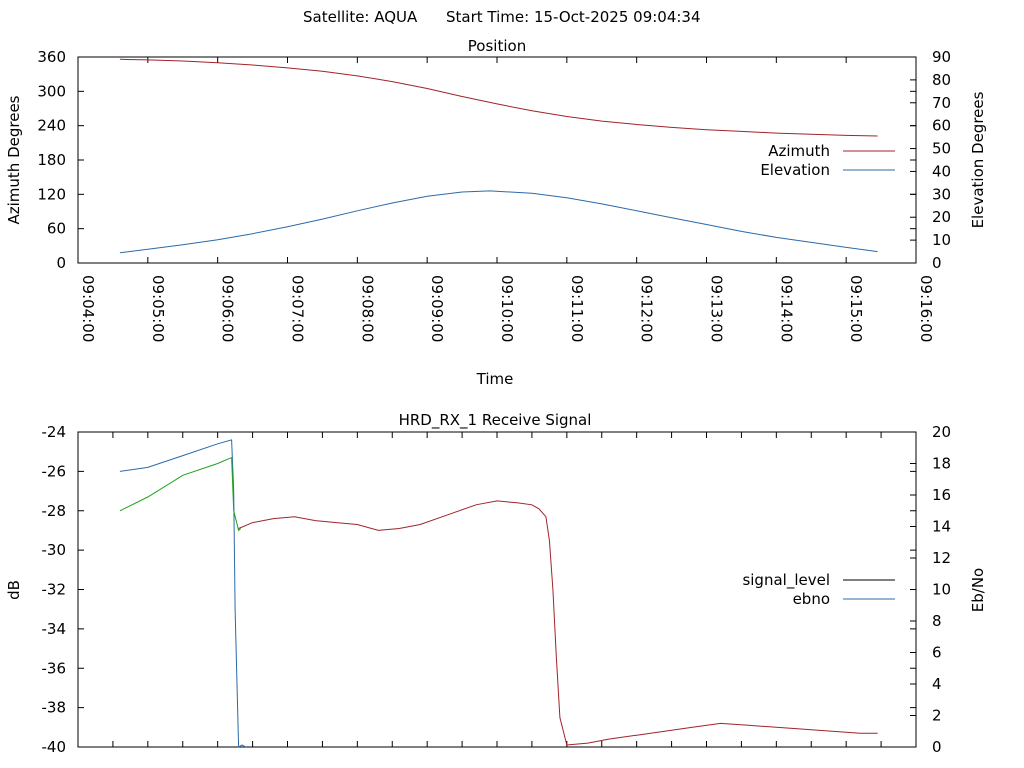  What do you see at coordinates (941, 149) in the screenshot?
I see `position-y2-tick-label: 50` at bounding box center [941, 149].